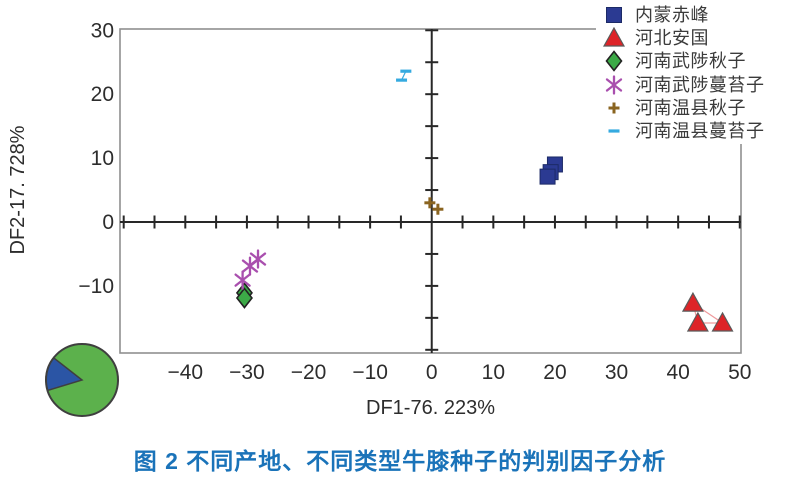 The height and width of the screenshot is (484, 800). What do you see at coordinates (616, 372) in the screenshot?
I see `x-tick-label: 30` at bounding box center [616, 372].